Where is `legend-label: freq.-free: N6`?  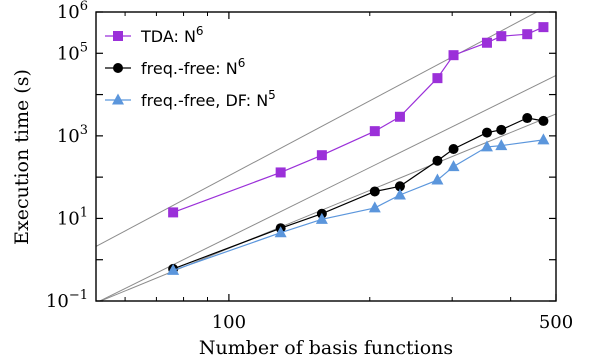 legend-label: freq.-free: N6 is located at coordinates (193, 67).